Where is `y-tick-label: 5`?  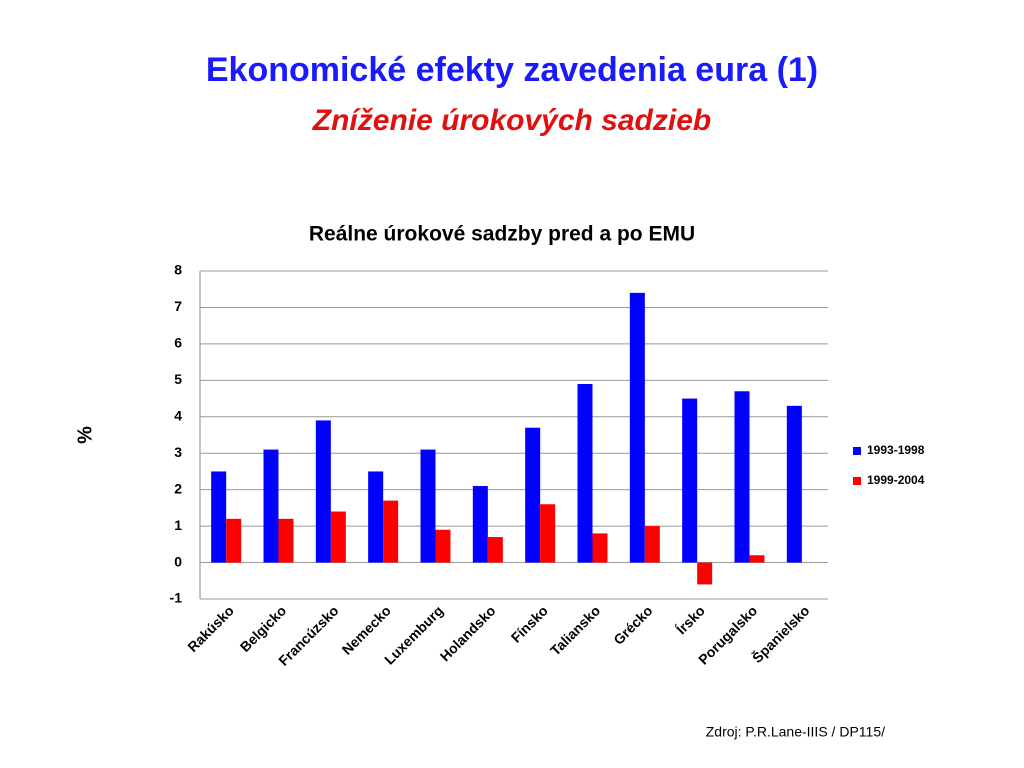 y-tick-label: 5 is located at coordinates (178, 379).